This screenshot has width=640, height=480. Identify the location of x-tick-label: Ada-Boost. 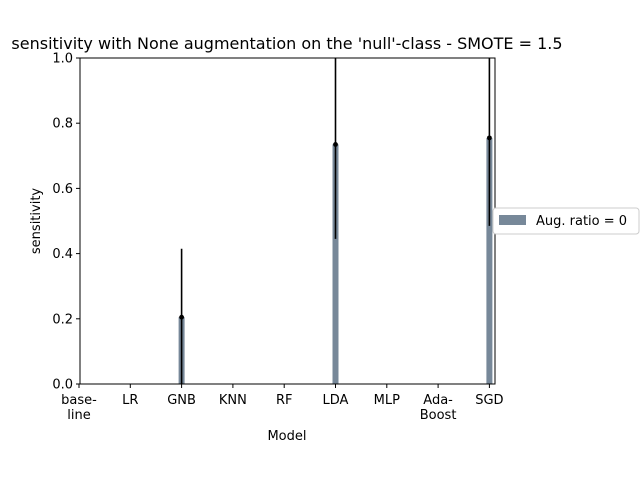
(438, 408).